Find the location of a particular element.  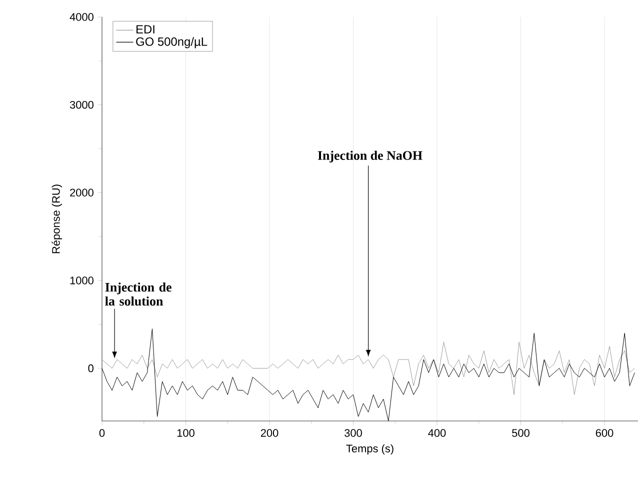

annotation: Injection de NaOH is located at coordinates (370, 156).